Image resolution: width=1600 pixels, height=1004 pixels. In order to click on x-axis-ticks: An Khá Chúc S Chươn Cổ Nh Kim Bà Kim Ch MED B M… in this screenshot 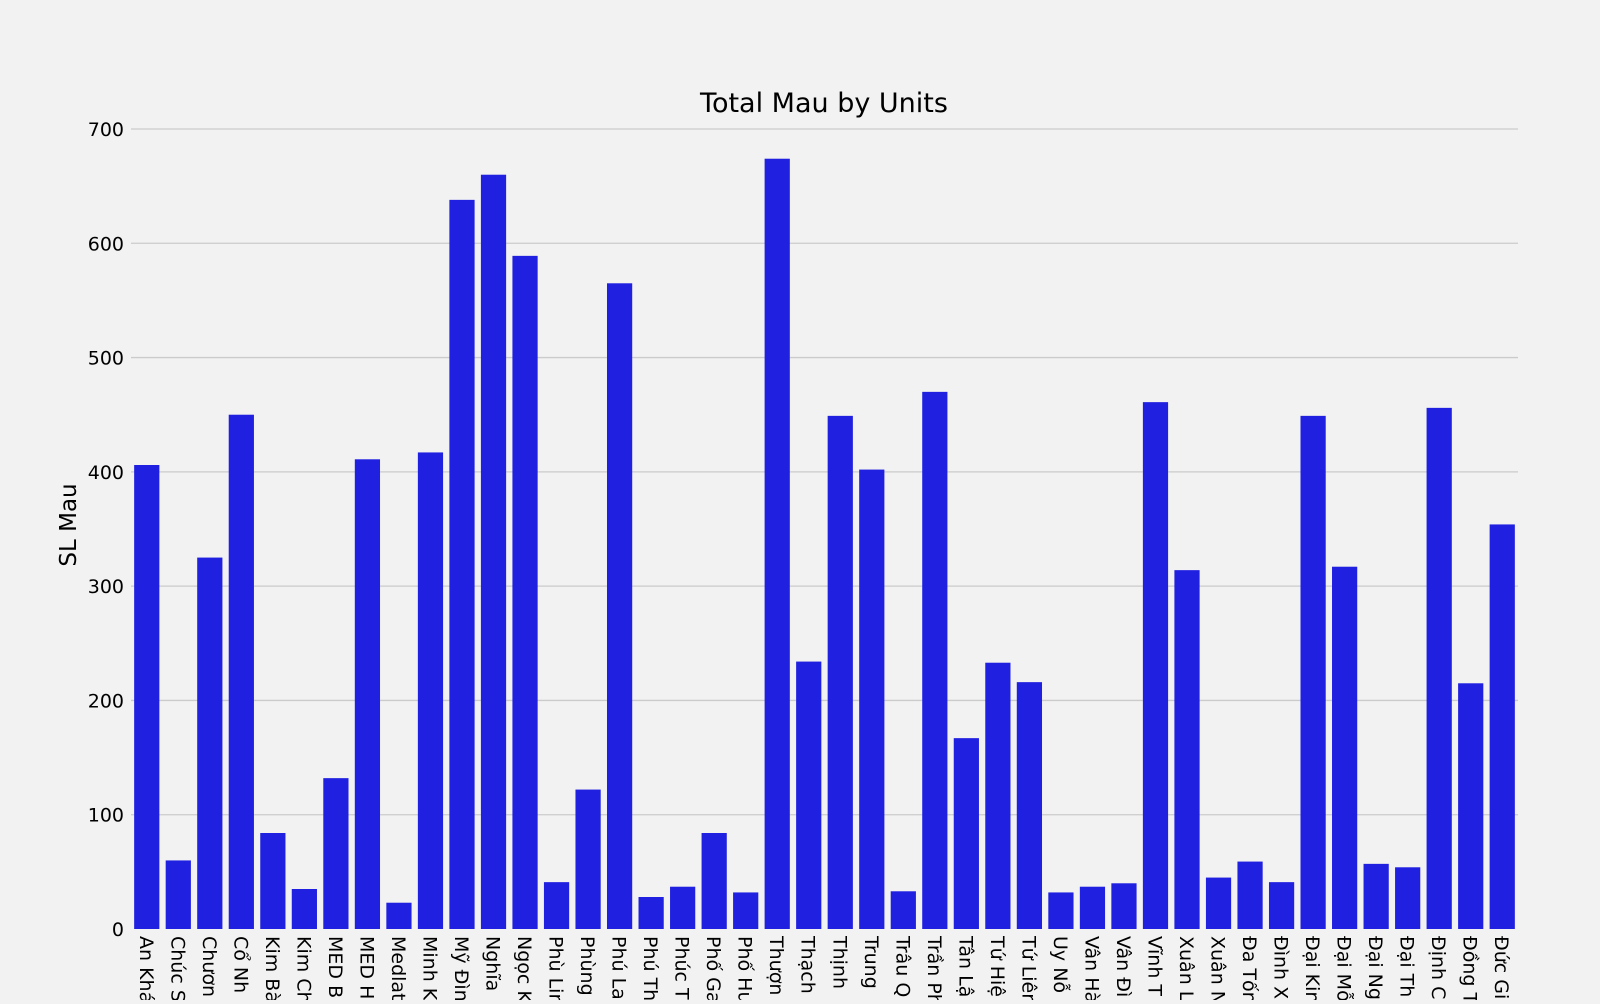, I will do `click(823, 969)`.